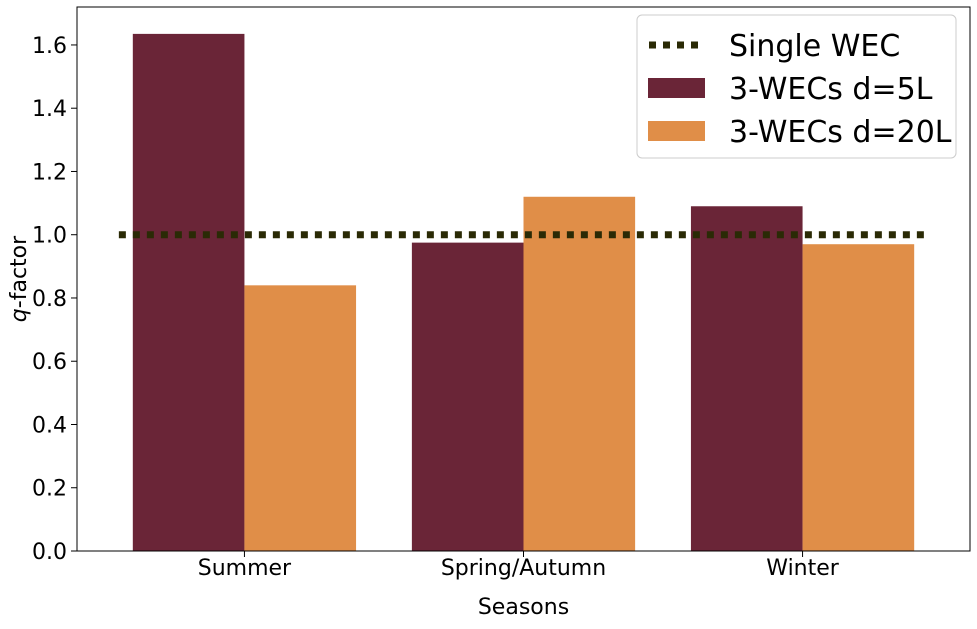 This screenshot has height=629, width=977. I want to click on y-tick-label: 1.4, so click(49, 109).